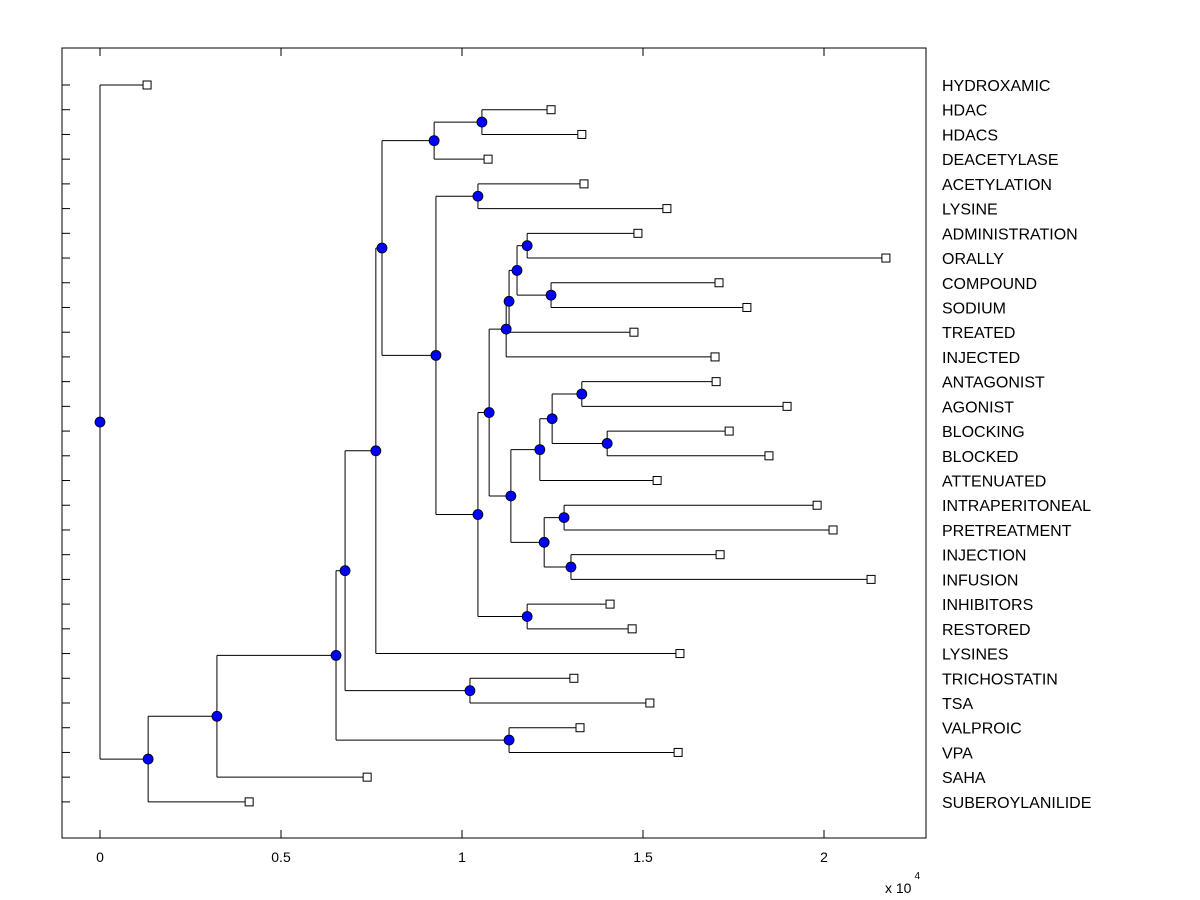 This screenshot has height=900, width=1200. What do you see at coordinates (964, 778) in the screenshot?
I see `leaf-label: SAHA` at bounding box center [964, 778].